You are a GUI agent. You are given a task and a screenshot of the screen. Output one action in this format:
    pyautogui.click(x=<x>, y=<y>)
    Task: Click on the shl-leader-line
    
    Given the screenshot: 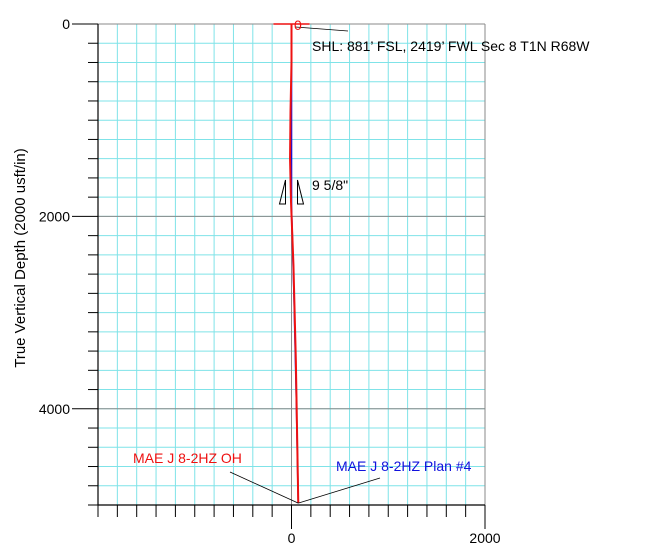 What is the action you would take?
    pyautogui.click(x=322, y=29)
    